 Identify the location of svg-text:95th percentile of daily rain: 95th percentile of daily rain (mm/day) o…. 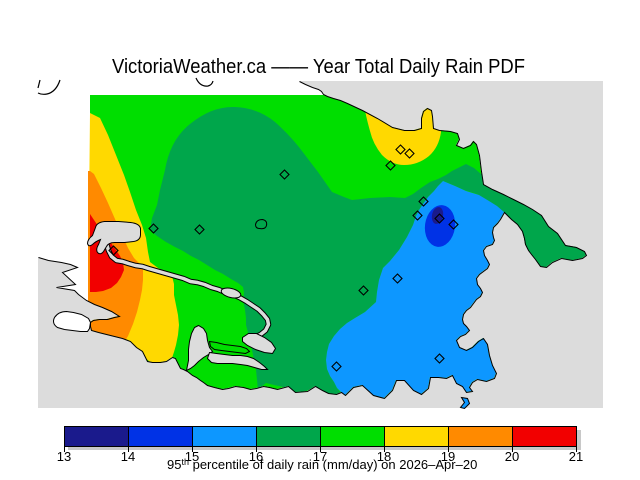
(322, 464).